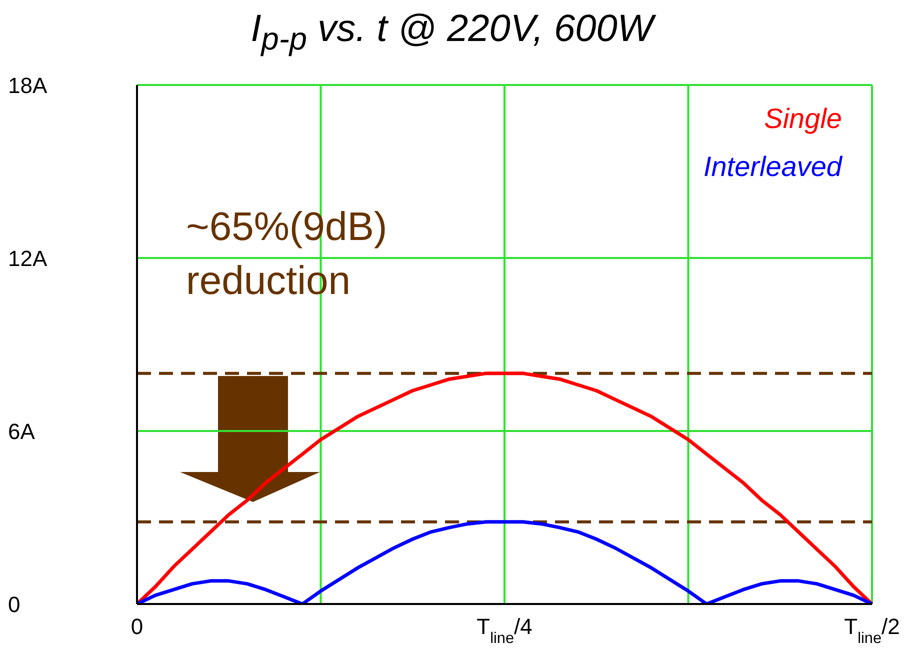 The image size is (904, 654). What do you see at coordinates (14, 604) in the screenshot?
I see `y-tick-label: 0` at bounding box center [14, 604].